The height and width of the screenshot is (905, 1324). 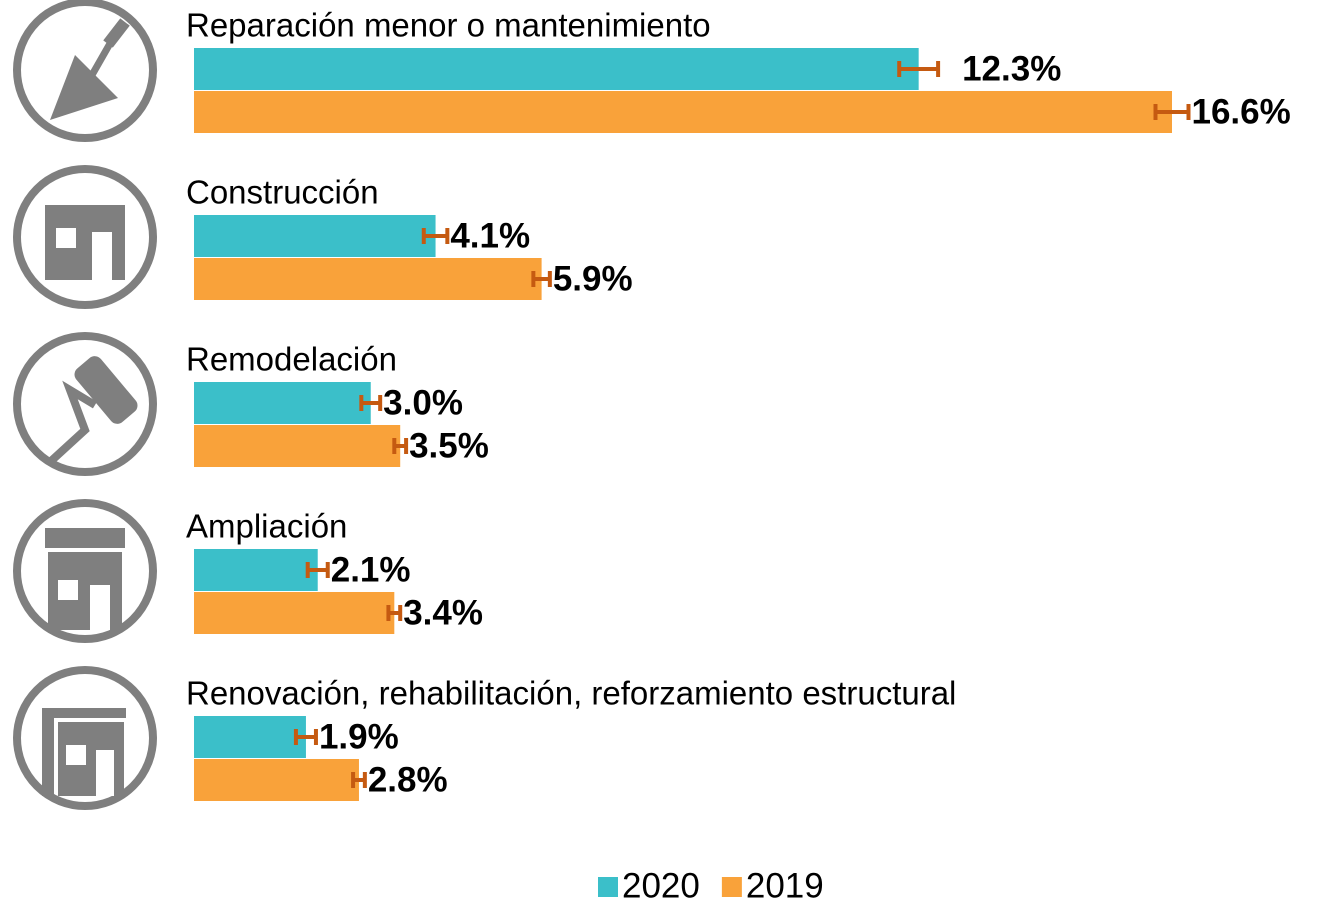 What do you see at coordinates (85, 738) in the screenshot?
I see `scaffold-icon` at bounding box center [85, 738].